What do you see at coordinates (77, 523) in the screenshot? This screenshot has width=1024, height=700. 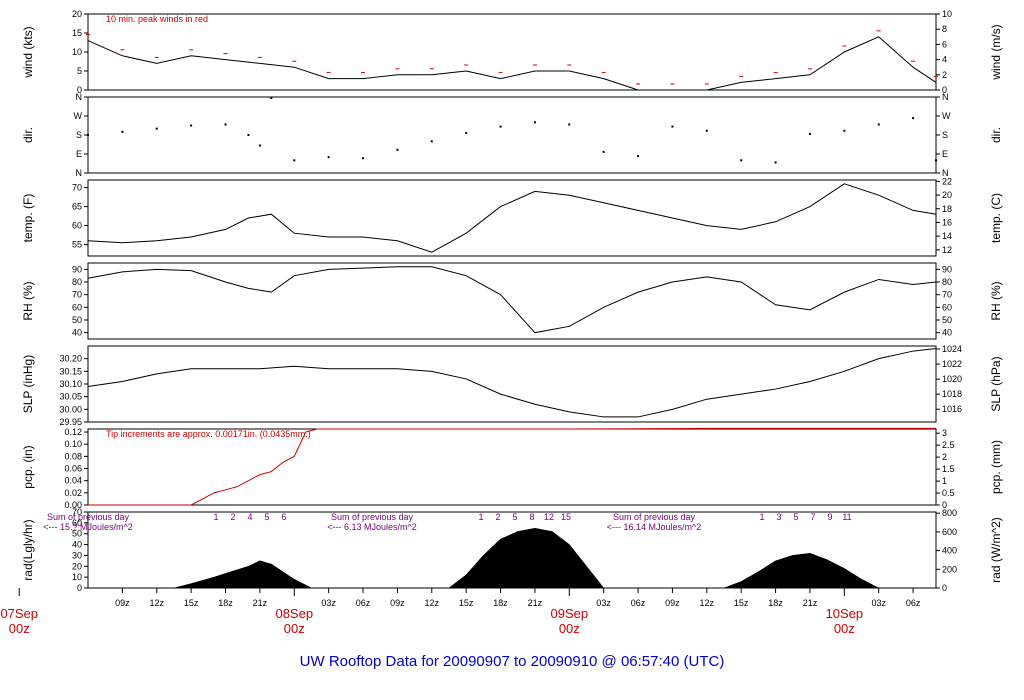 I see `radiation-left-tick-label: 60` at bounding box center [77, 523].